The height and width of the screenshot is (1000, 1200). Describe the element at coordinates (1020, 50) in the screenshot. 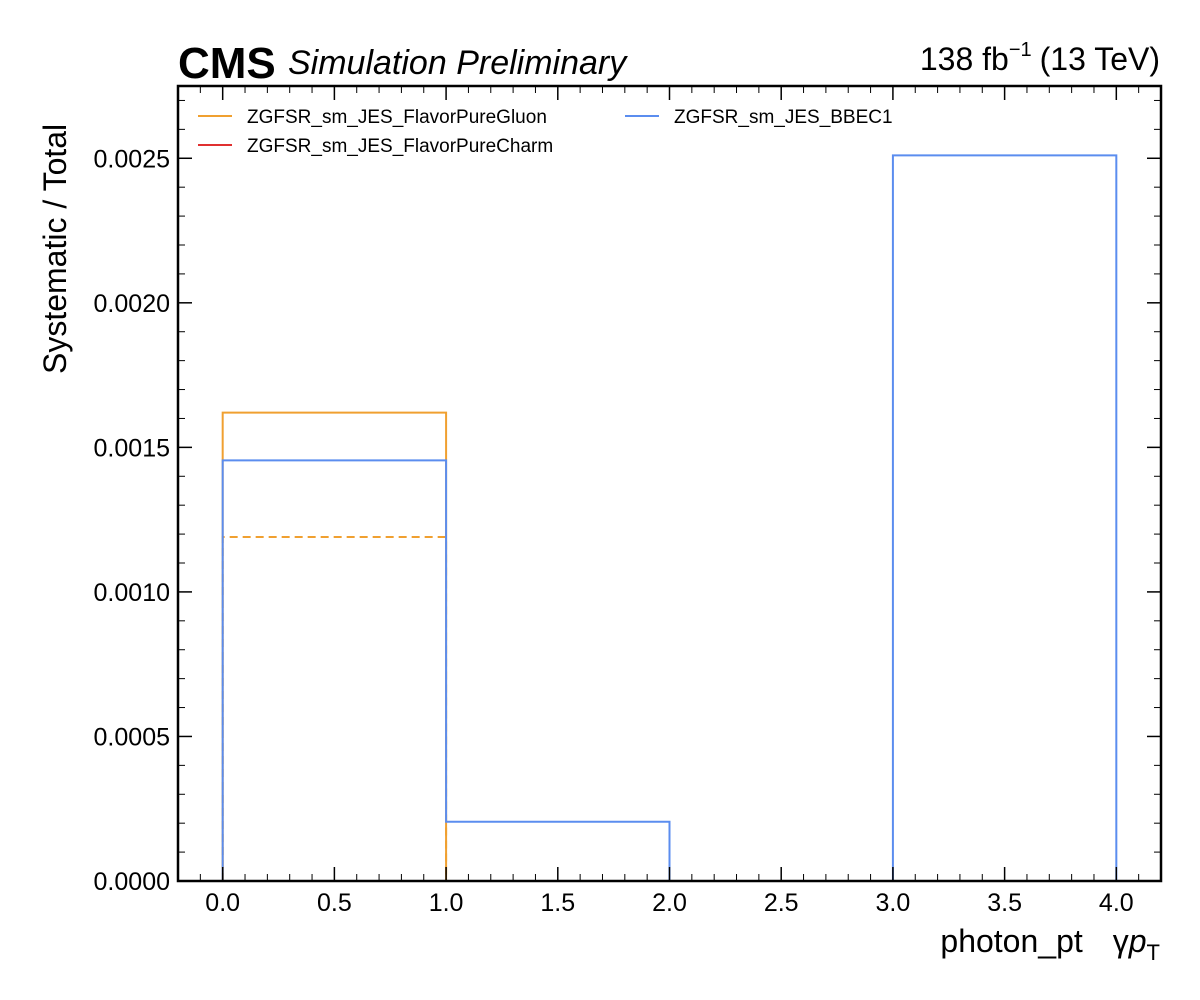

I see `lumi-exponent: −1` at that location.